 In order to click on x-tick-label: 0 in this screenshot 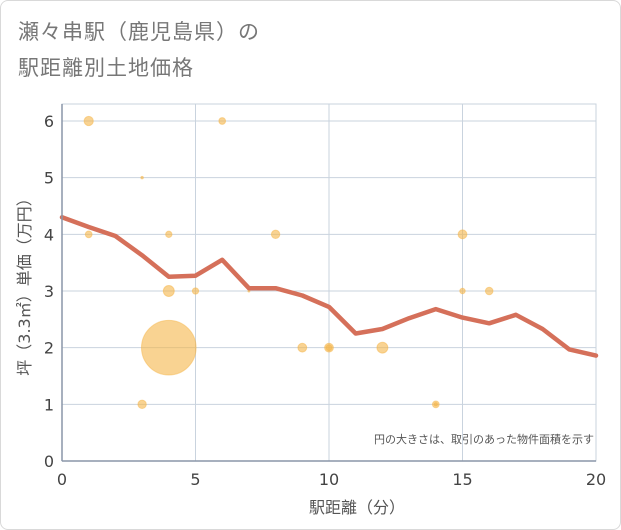, I will do `click(62, 479)`.